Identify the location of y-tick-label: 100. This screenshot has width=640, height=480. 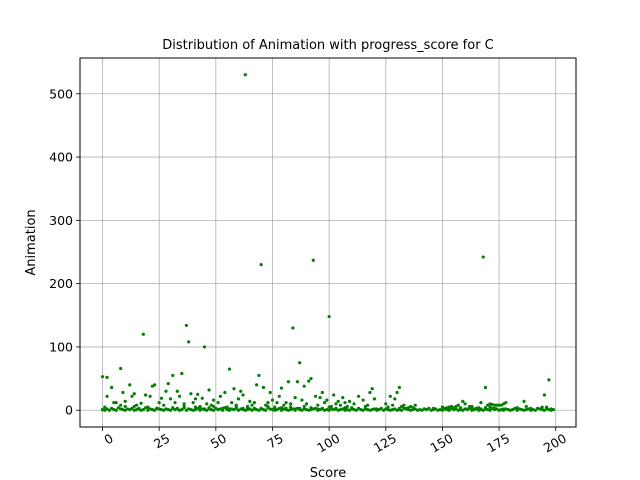
(61, 346).